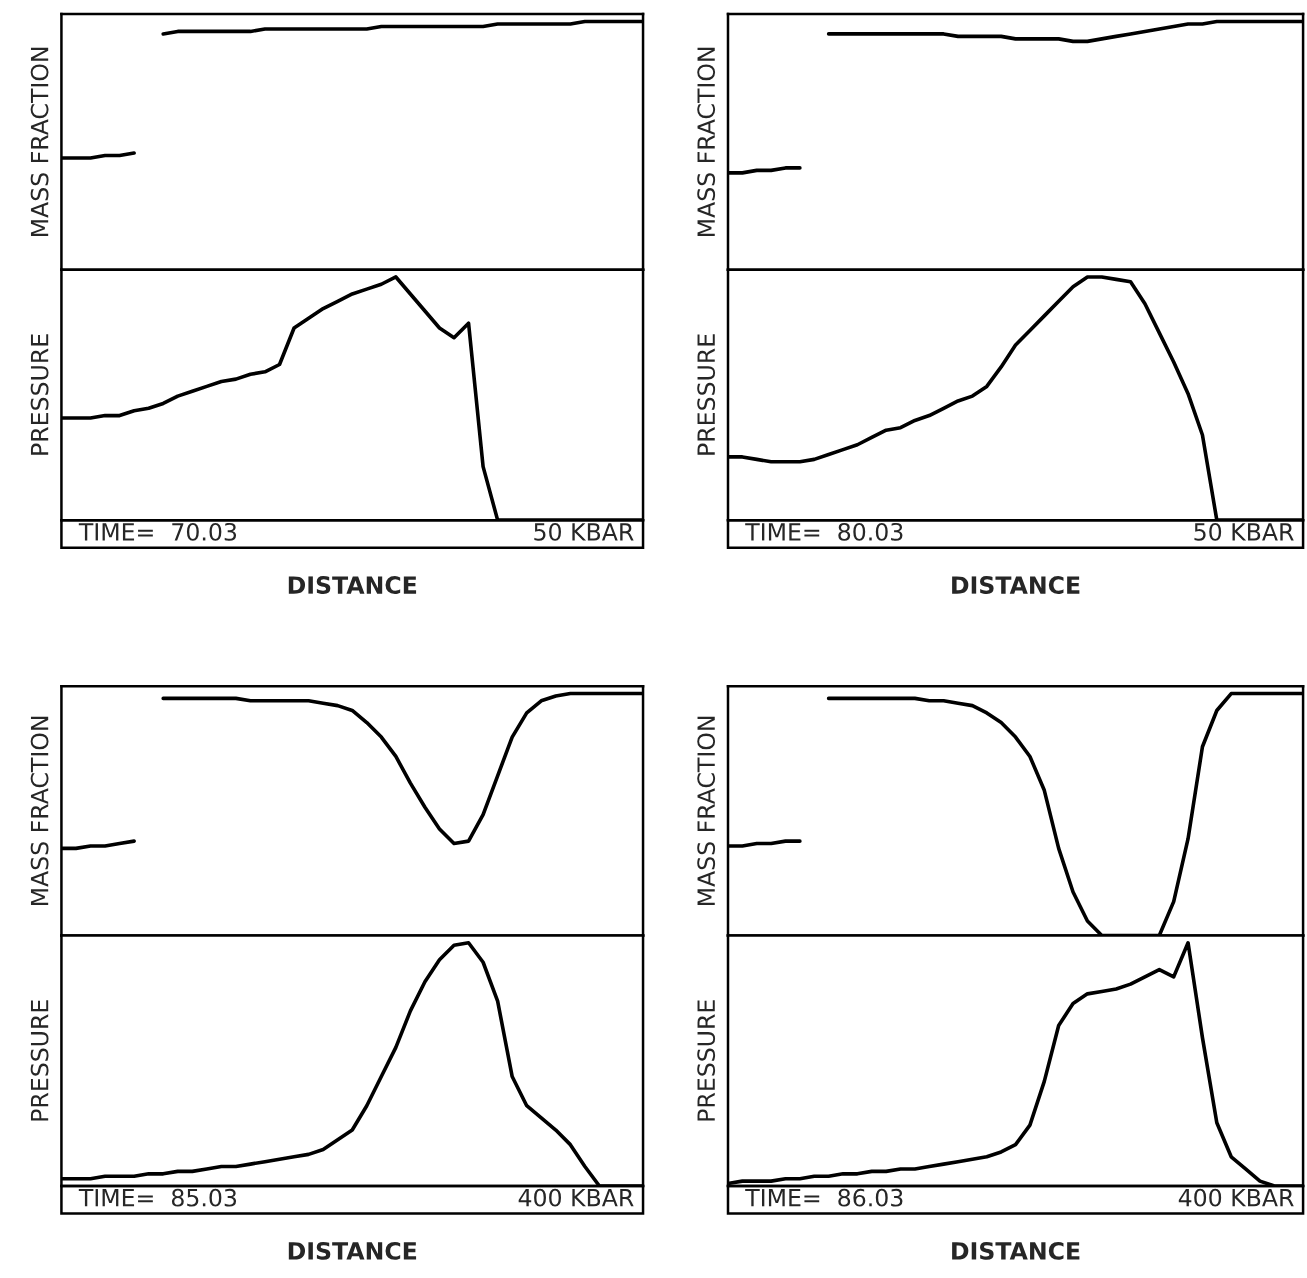 This screenshot has width=1307, height=1278. Describe the element at coordinates (157, 1197) in the screenshot. I see `text: TIME= 85.03` at that location.